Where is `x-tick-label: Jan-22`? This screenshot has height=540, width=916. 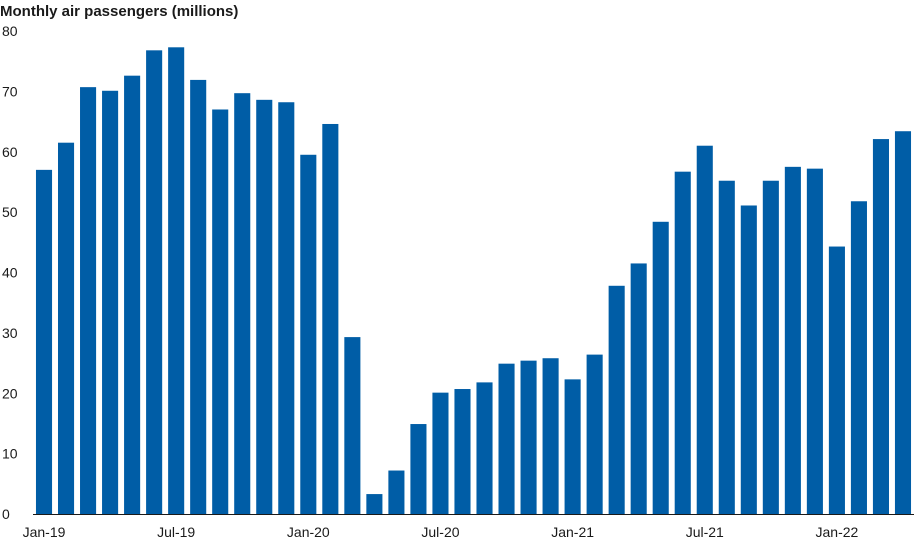
x-tick-label: Jan-22 is located at coordinates (837, 532).